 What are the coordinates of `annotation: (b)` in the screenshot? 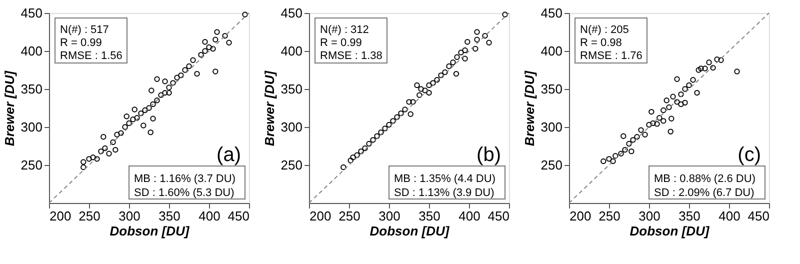 It's located at (488, 155).